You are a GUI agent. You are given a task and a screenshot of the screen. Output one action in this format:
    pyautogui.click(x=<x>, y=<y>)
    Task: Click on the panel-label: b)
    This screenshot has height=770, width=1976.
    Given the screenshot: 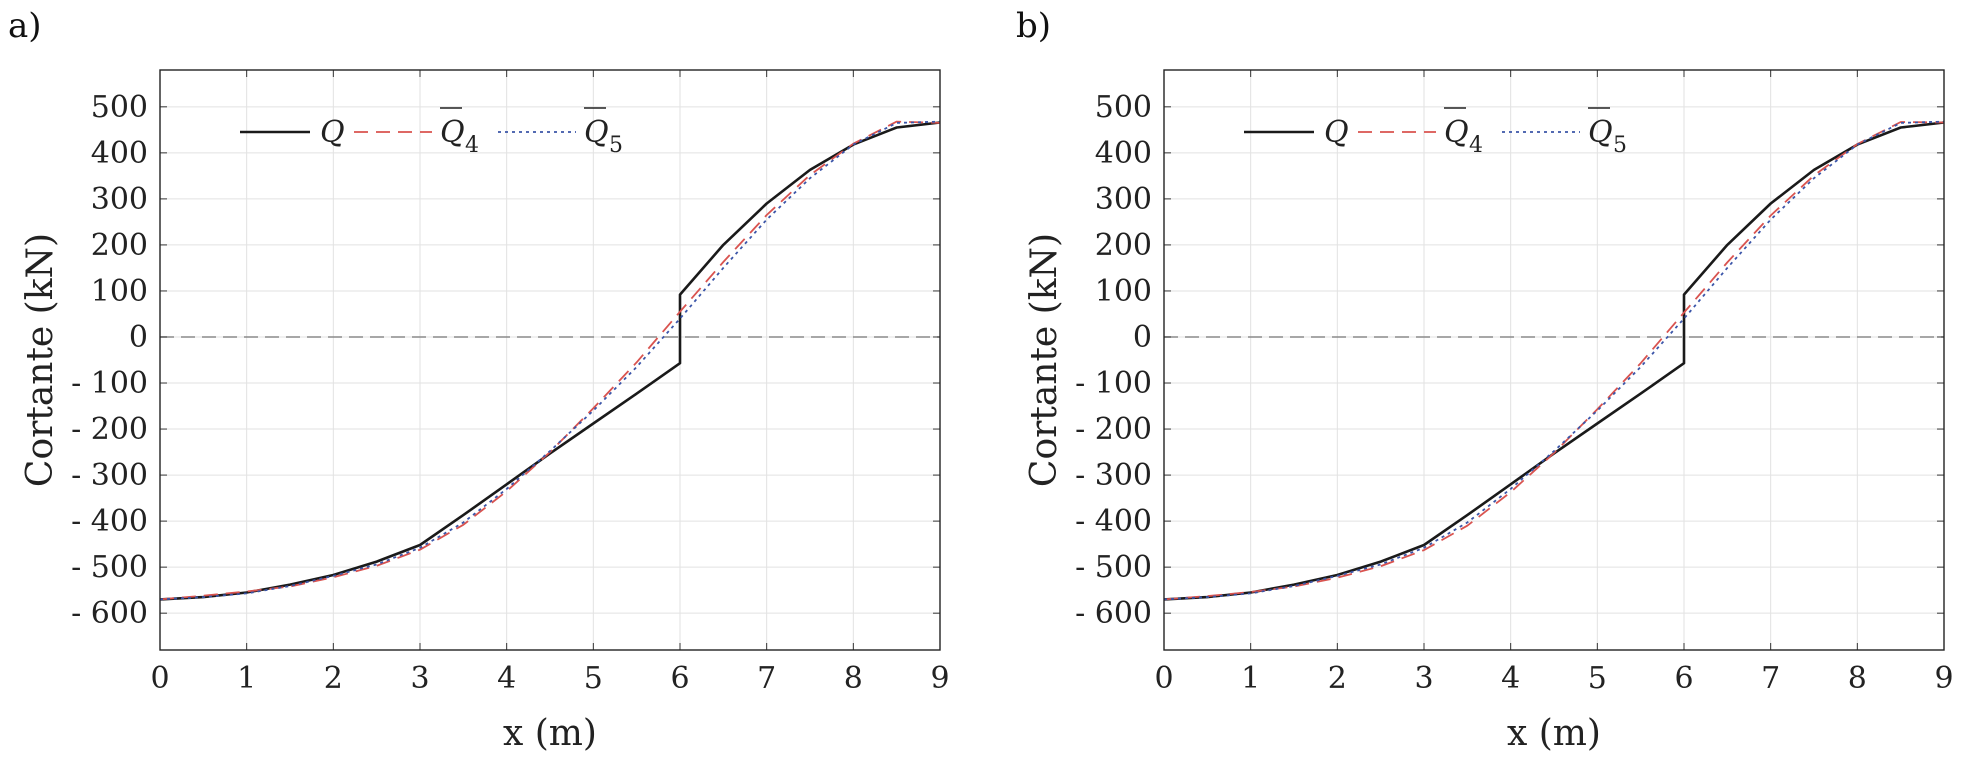 What is the action you would take?
    pyautogui.click(x=1034, y=26)
    